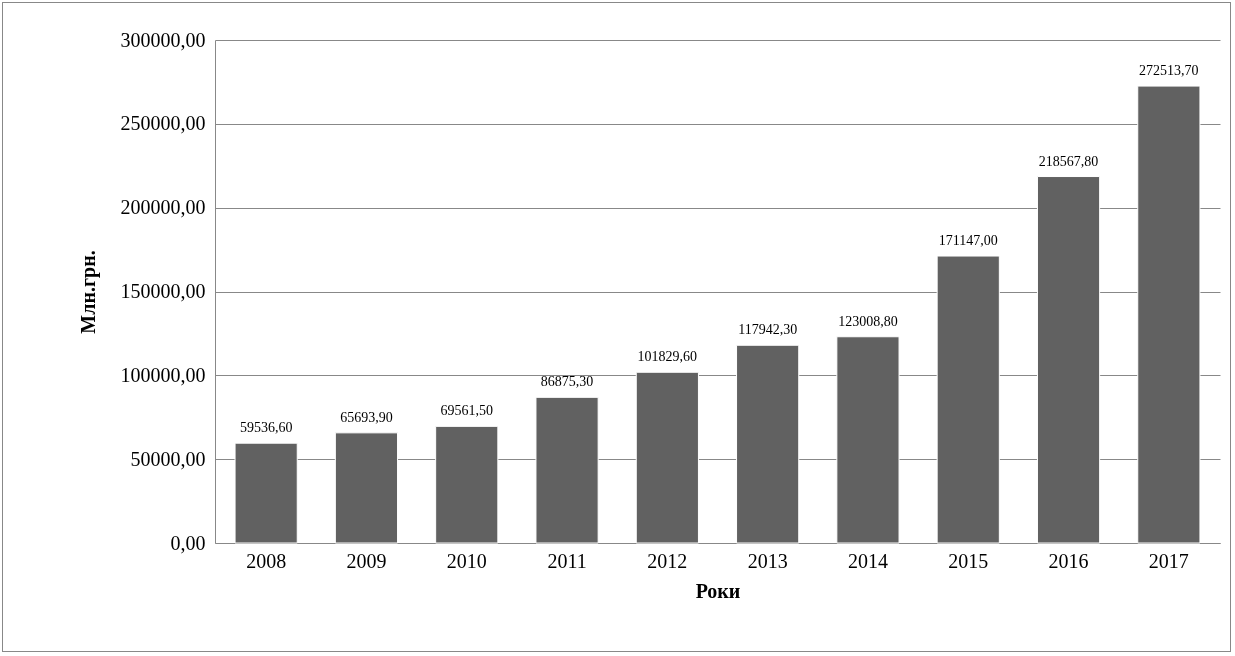 Image resolution: width=1235 pixels, height=656 pixels. Describe the element at coordinates (768, 330) in the screenshot. I see `data-label: 117942,30` at that location.